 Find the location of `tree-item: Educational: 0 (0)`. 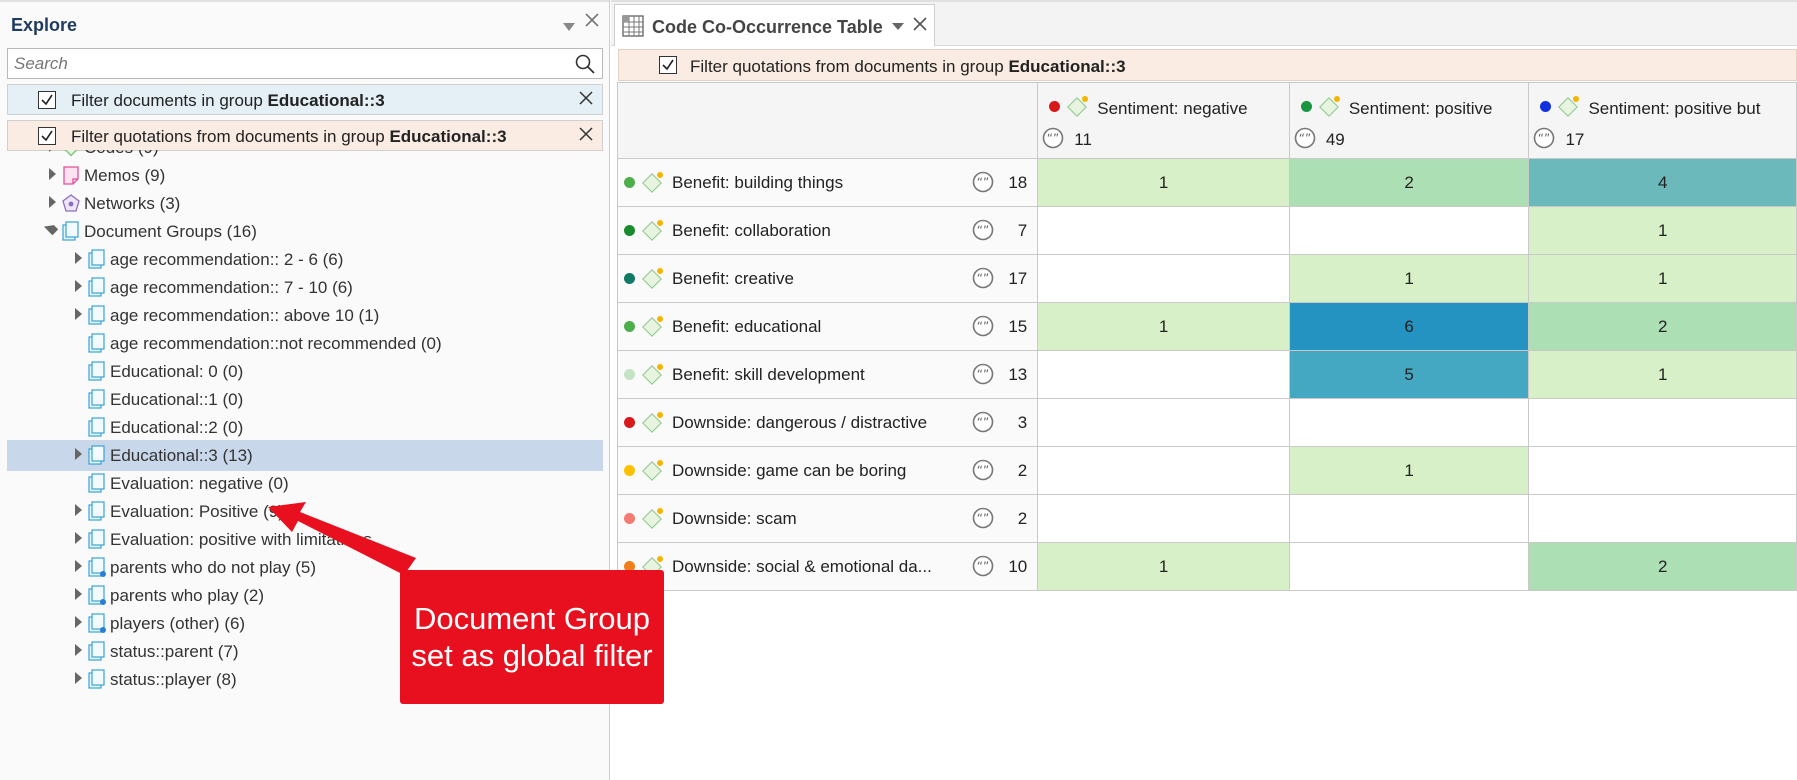

tree-item: Educational: 0 (0) is located at coordinates (305, 371).